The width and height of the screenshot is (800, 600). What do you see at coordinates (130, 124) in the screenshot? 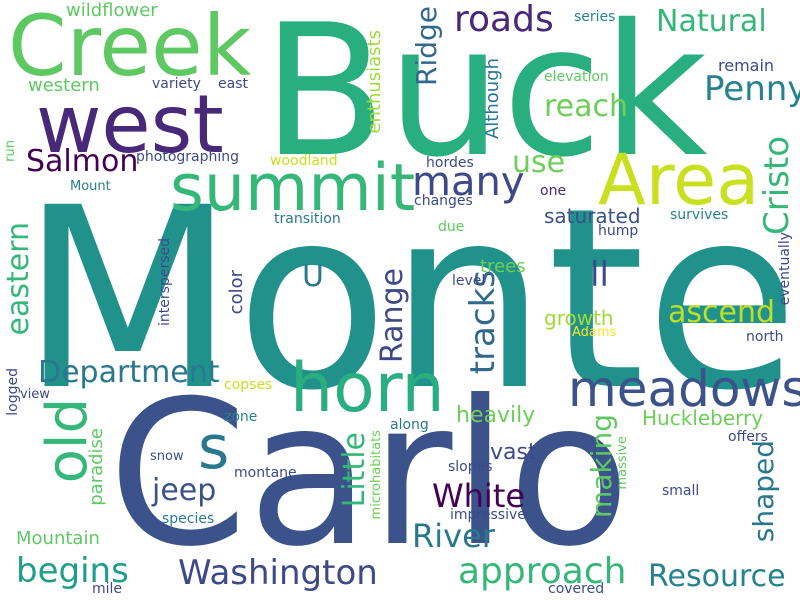
I see `word-west: west` at bounding box center [130, 124].